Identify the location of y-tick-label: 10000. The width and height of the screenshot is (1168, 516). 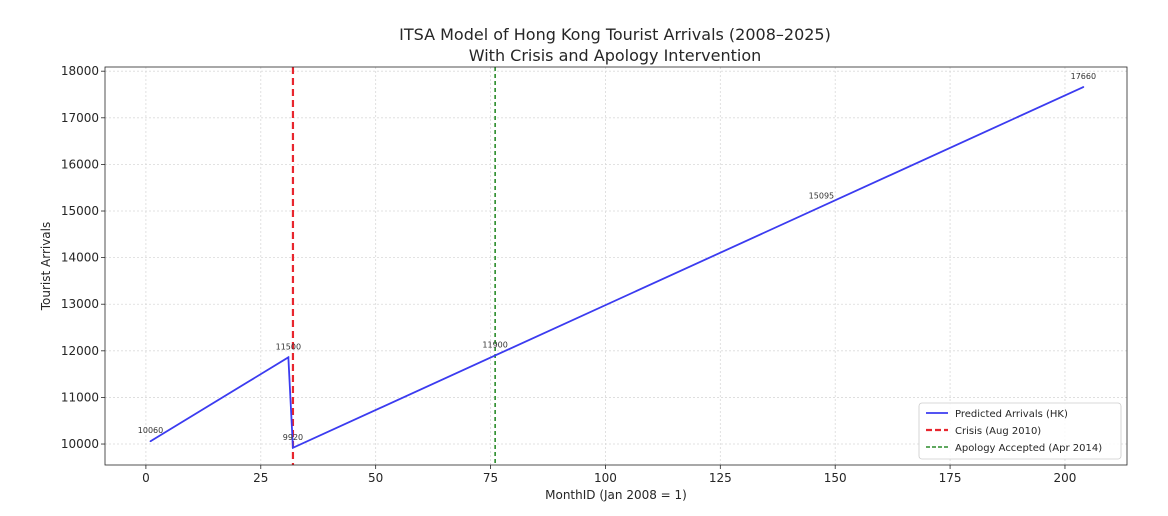
(80, 444).